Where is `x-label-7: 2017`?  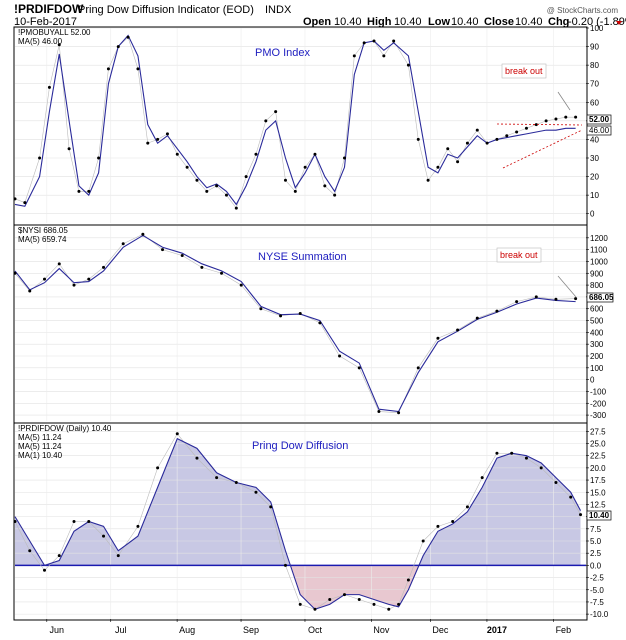 x-label-7: 2017 is located at coordinates (497, 630).